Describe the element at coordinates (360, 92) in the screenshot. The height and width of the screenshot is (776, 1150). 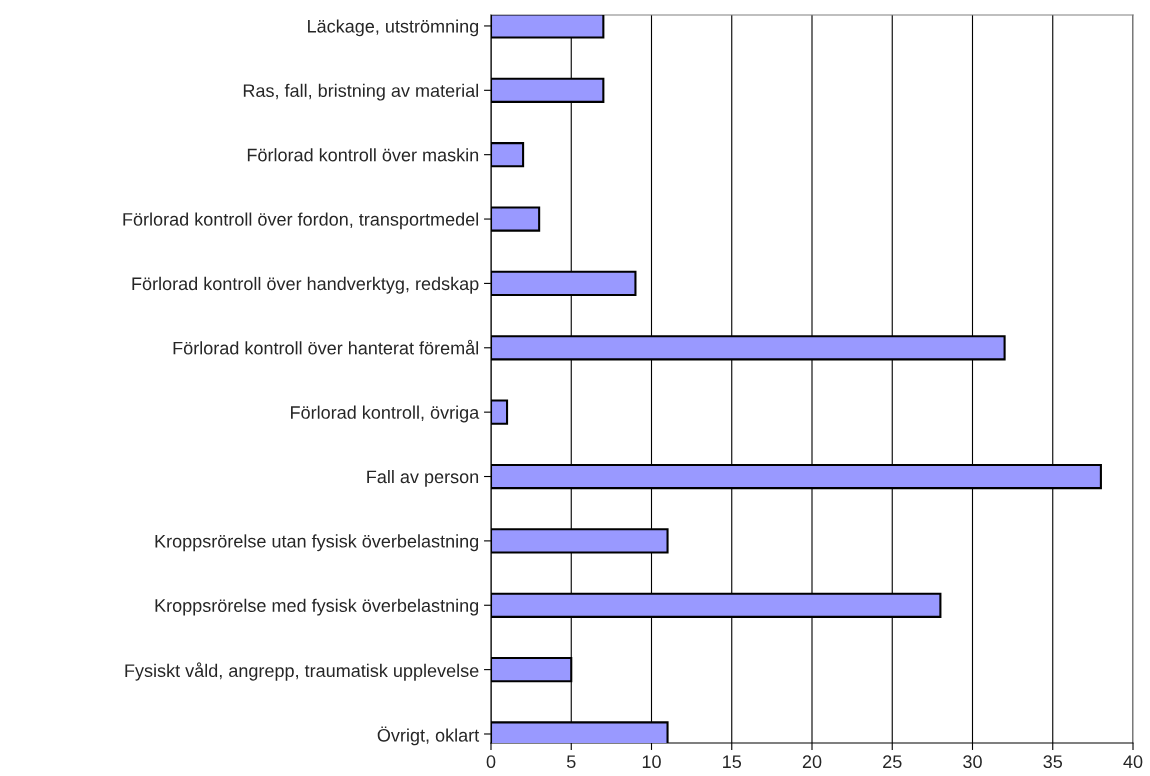
I see `y-tick-label: Ras, fall, bristning av material` at that location.